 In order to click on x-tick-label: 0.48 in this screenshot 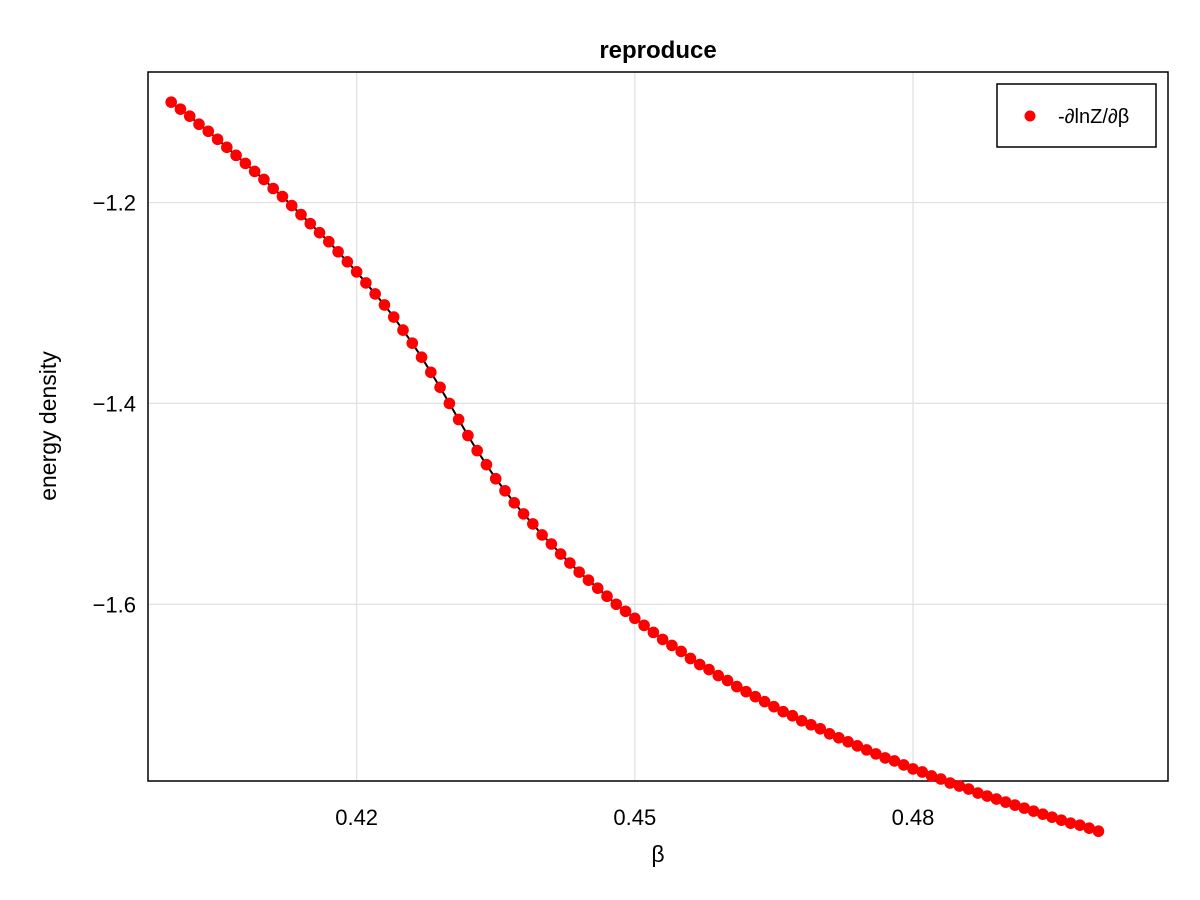, I will do `click(913, 817)`.